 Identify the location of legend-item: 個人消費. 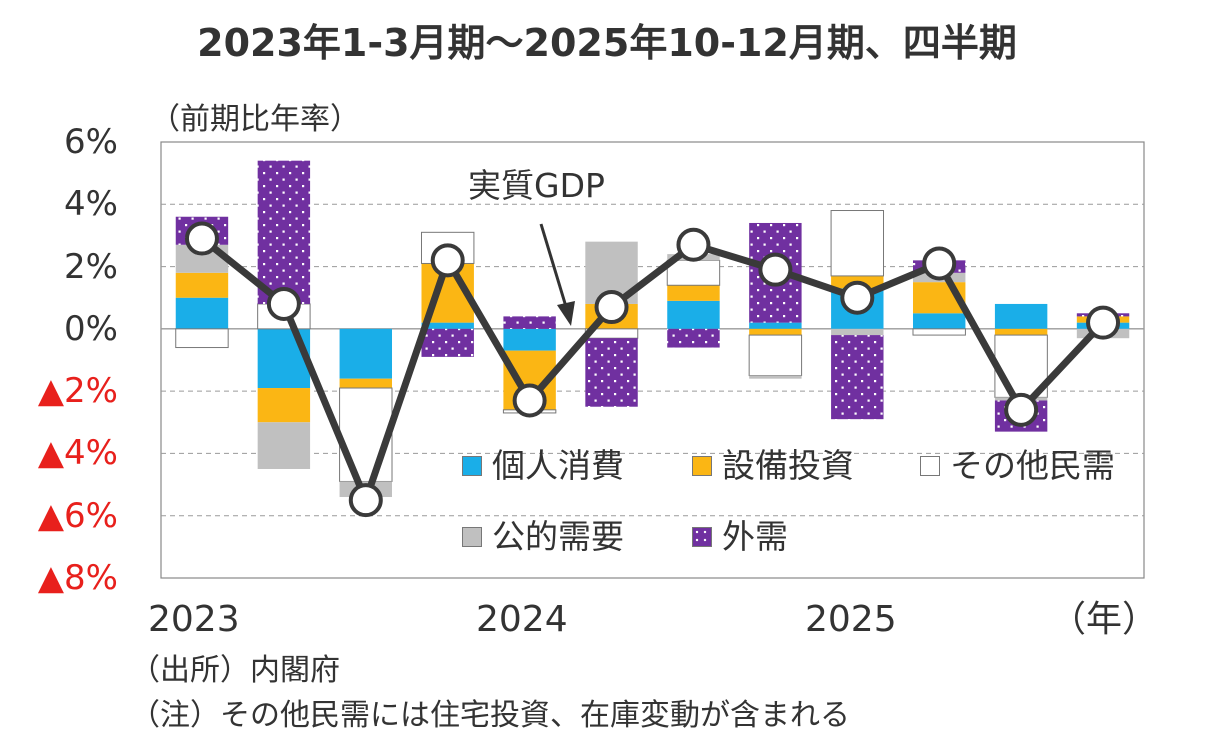
(543, 466).